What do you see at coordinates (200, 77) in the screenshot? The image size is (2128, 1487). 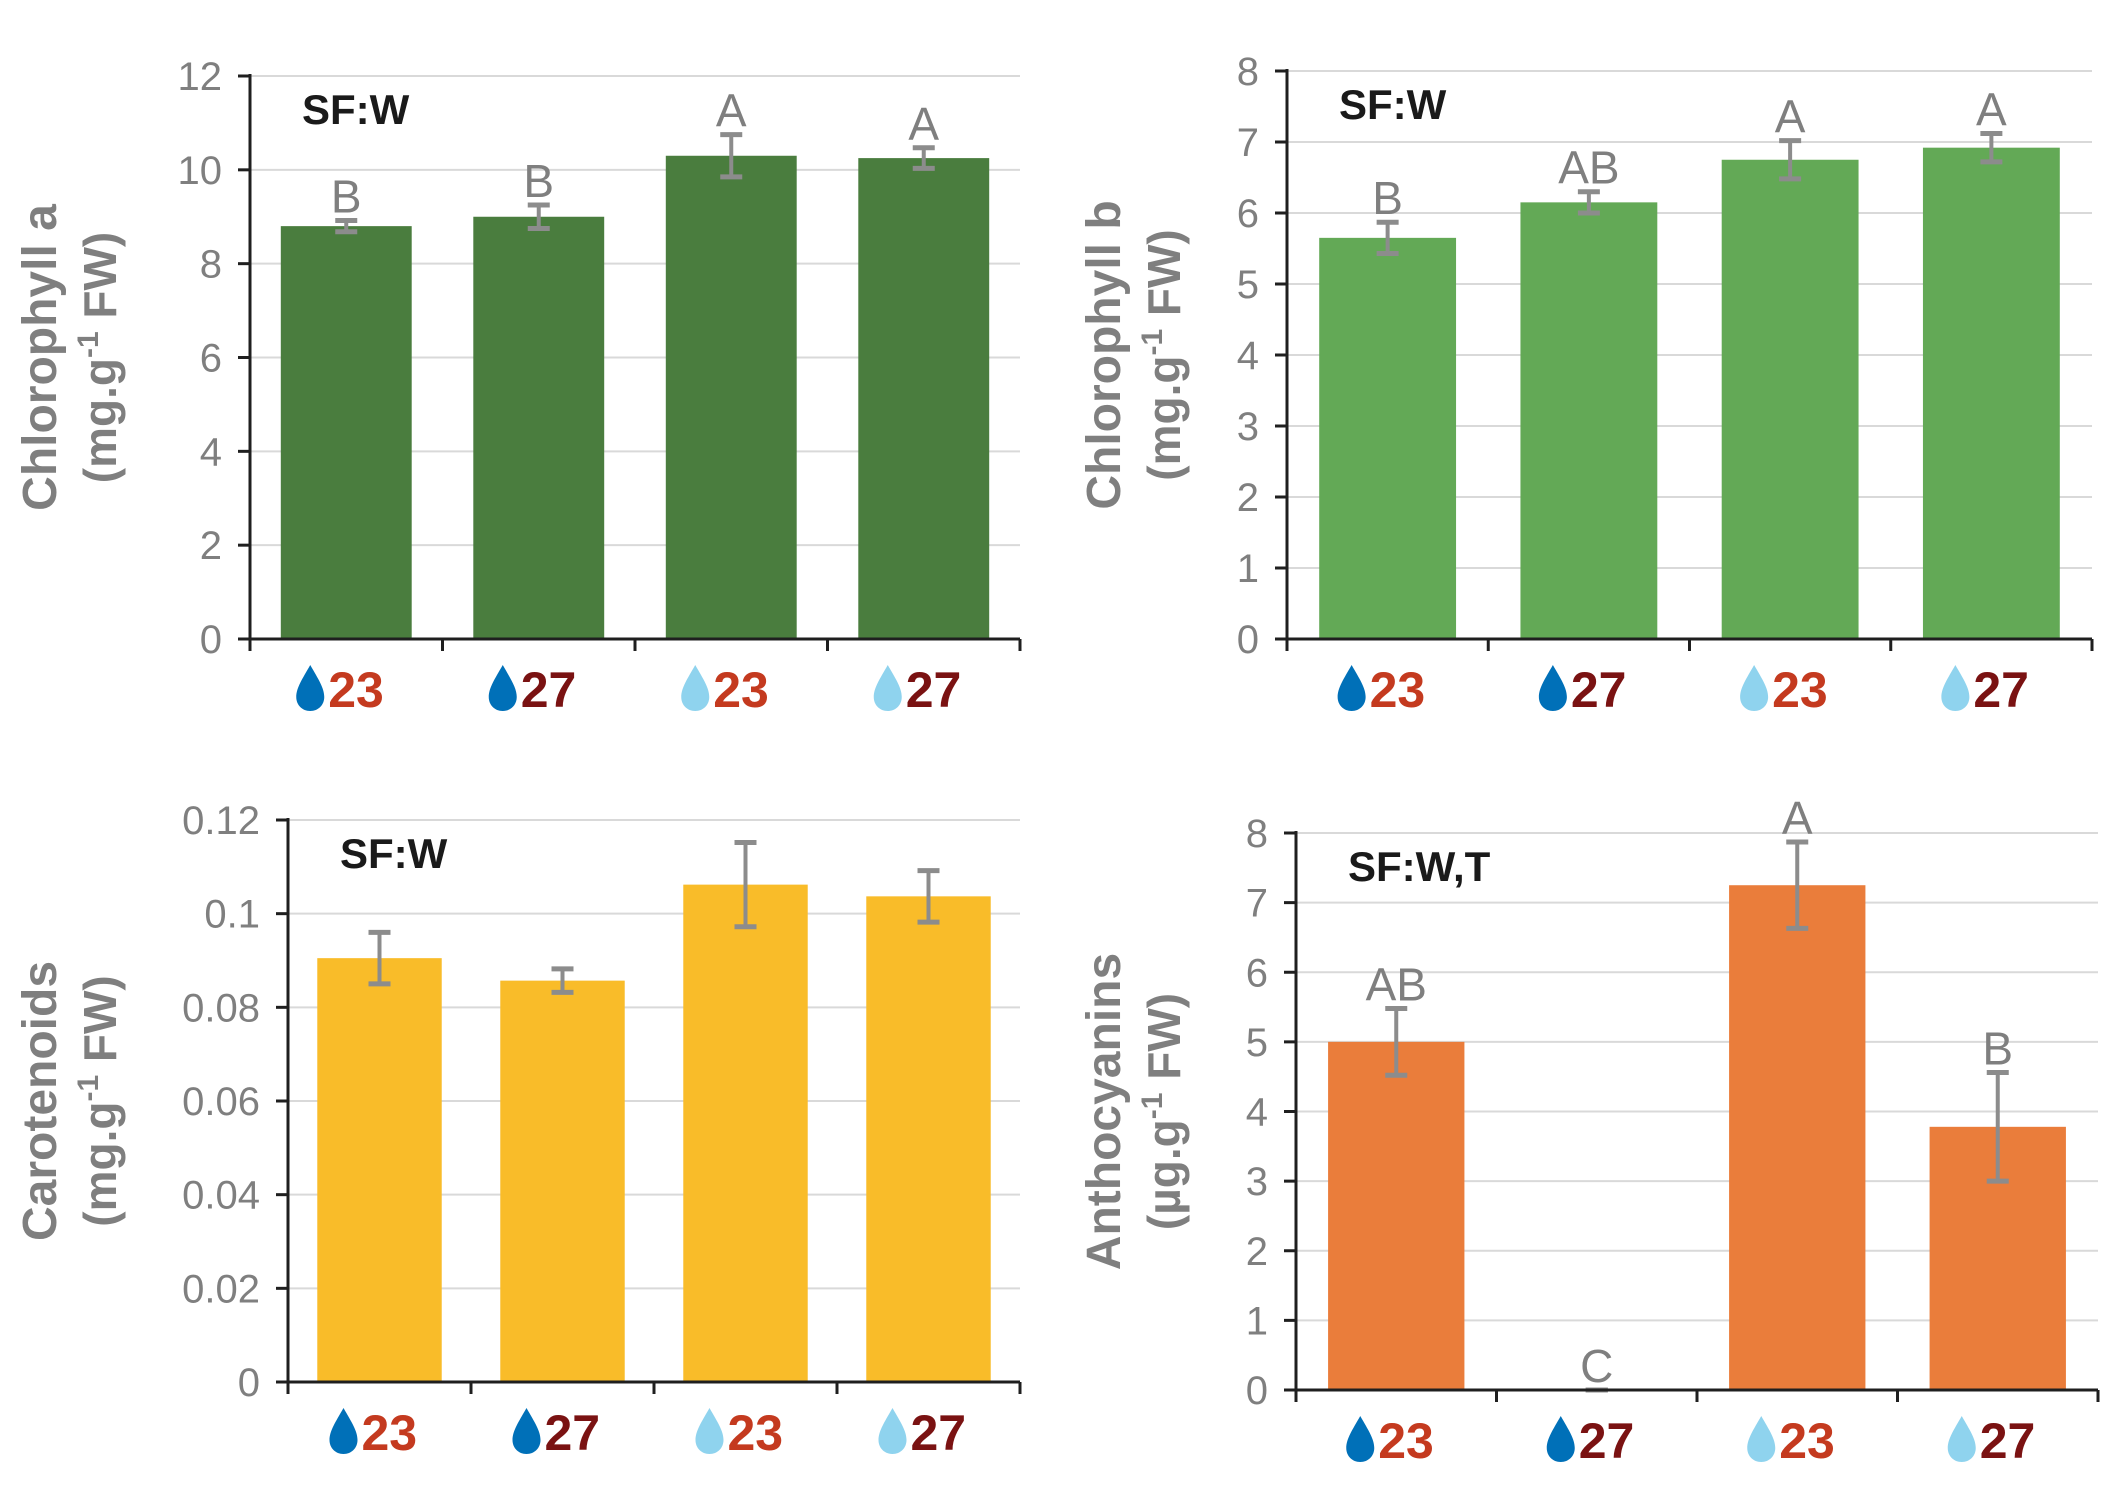 I see `y-tick-label: 12` at bounding box center [200, 77].